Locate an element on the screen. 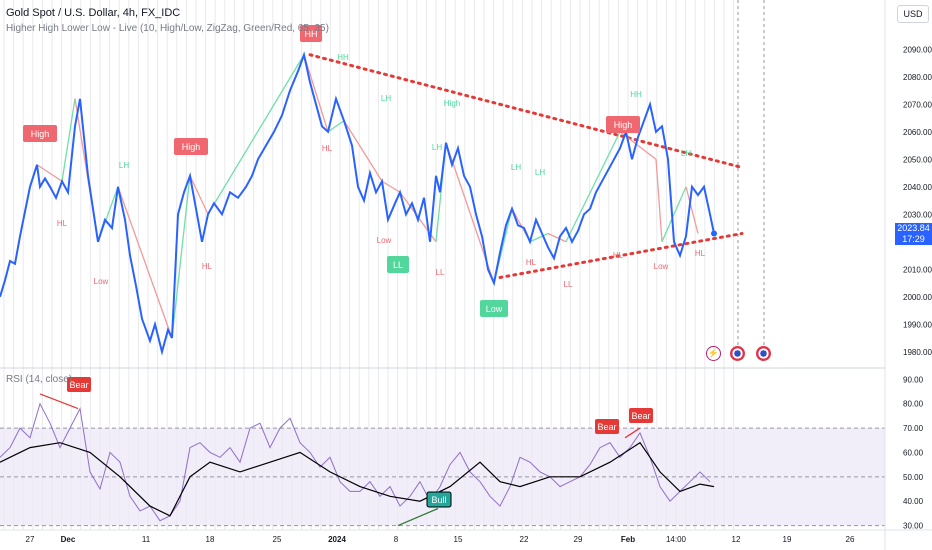  price-tick-label: 2050.00 is located at coordinates (917, 159).